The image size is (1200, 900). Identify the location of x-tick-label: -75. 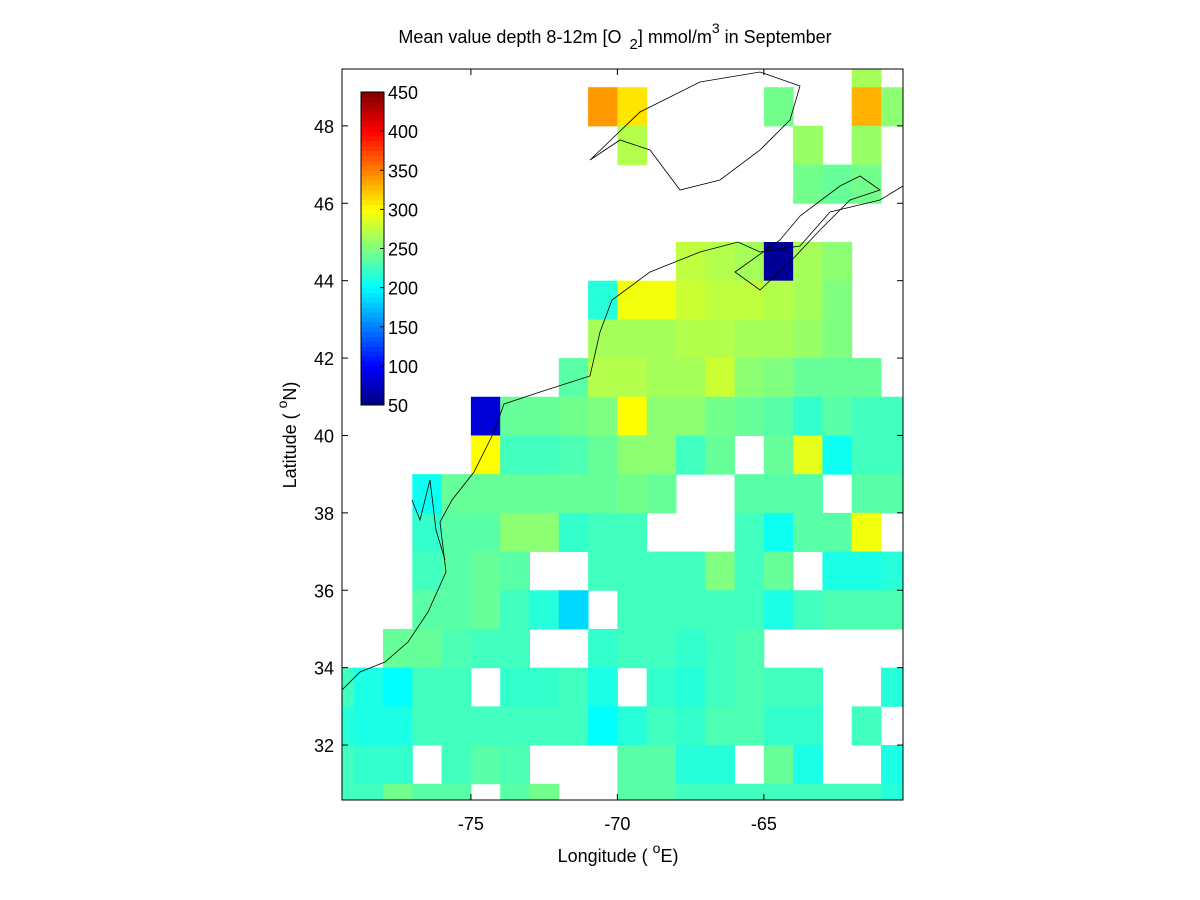
(471, 824).